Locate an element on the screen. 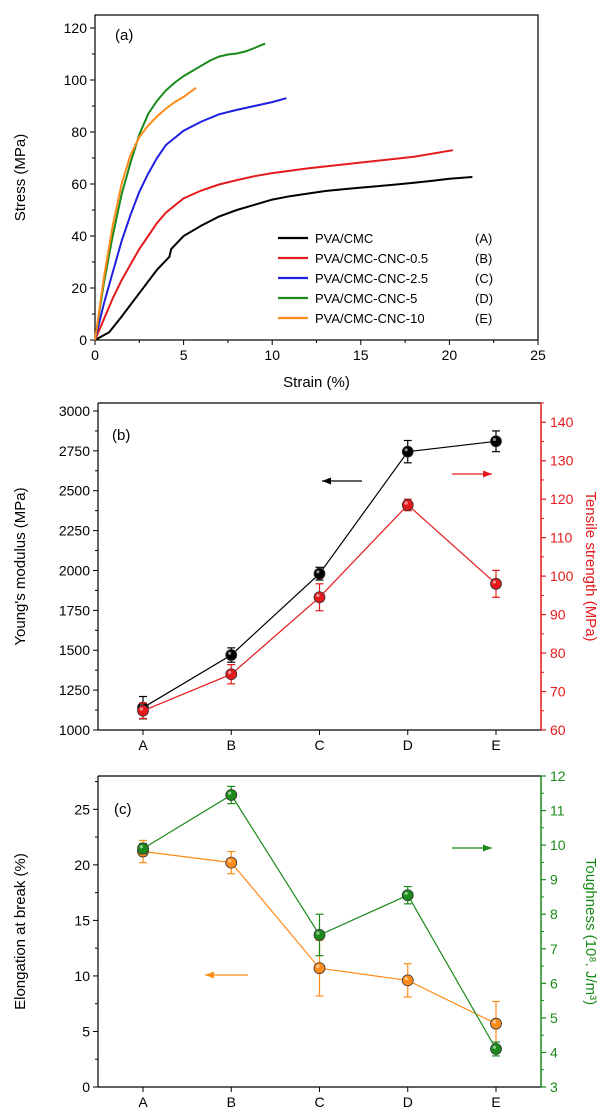  y-tick-label-0: 0 is located at coordinates (83, 340).